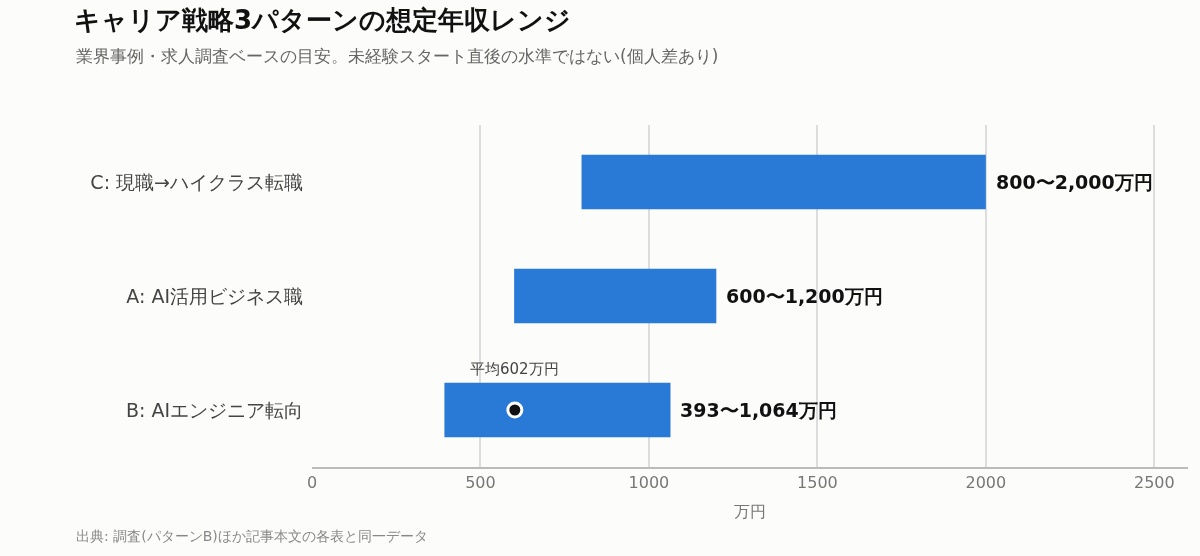 This screenshot has height=556, width=1200. Describe the element at coordinates (986, 482) in the screenshot. I see `x-tick-label: 2000` at that location.